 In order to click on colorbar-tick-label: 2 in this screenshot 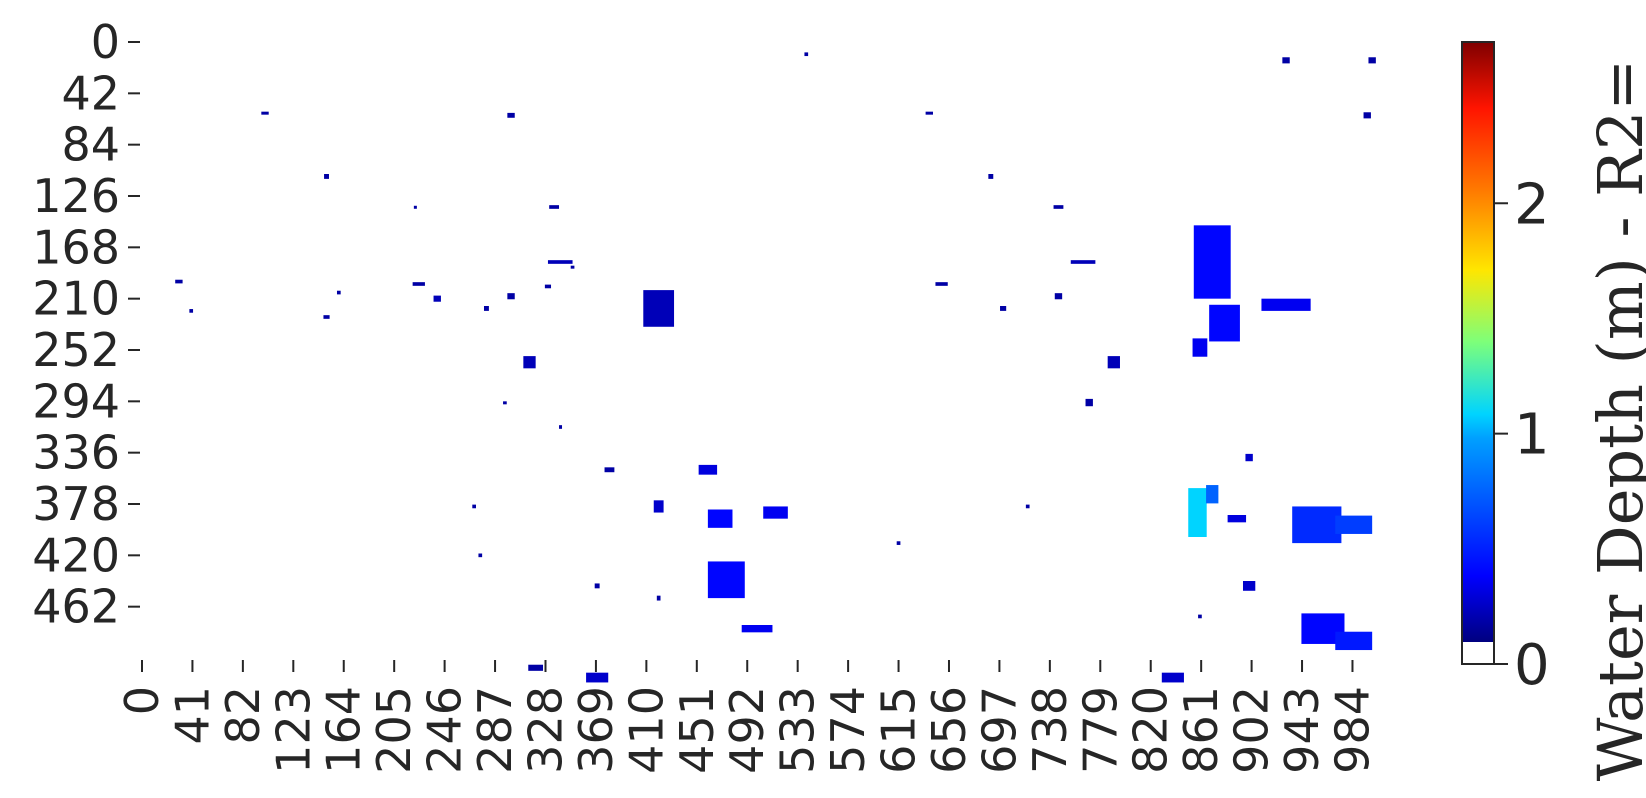, I will do `click(1532, 204)`.